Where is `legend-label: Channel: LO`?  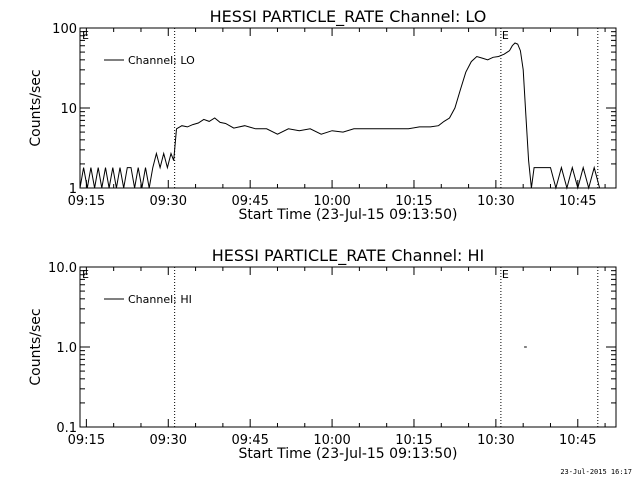
legend-label: Channel: LO is located at coordinates (161, 60).